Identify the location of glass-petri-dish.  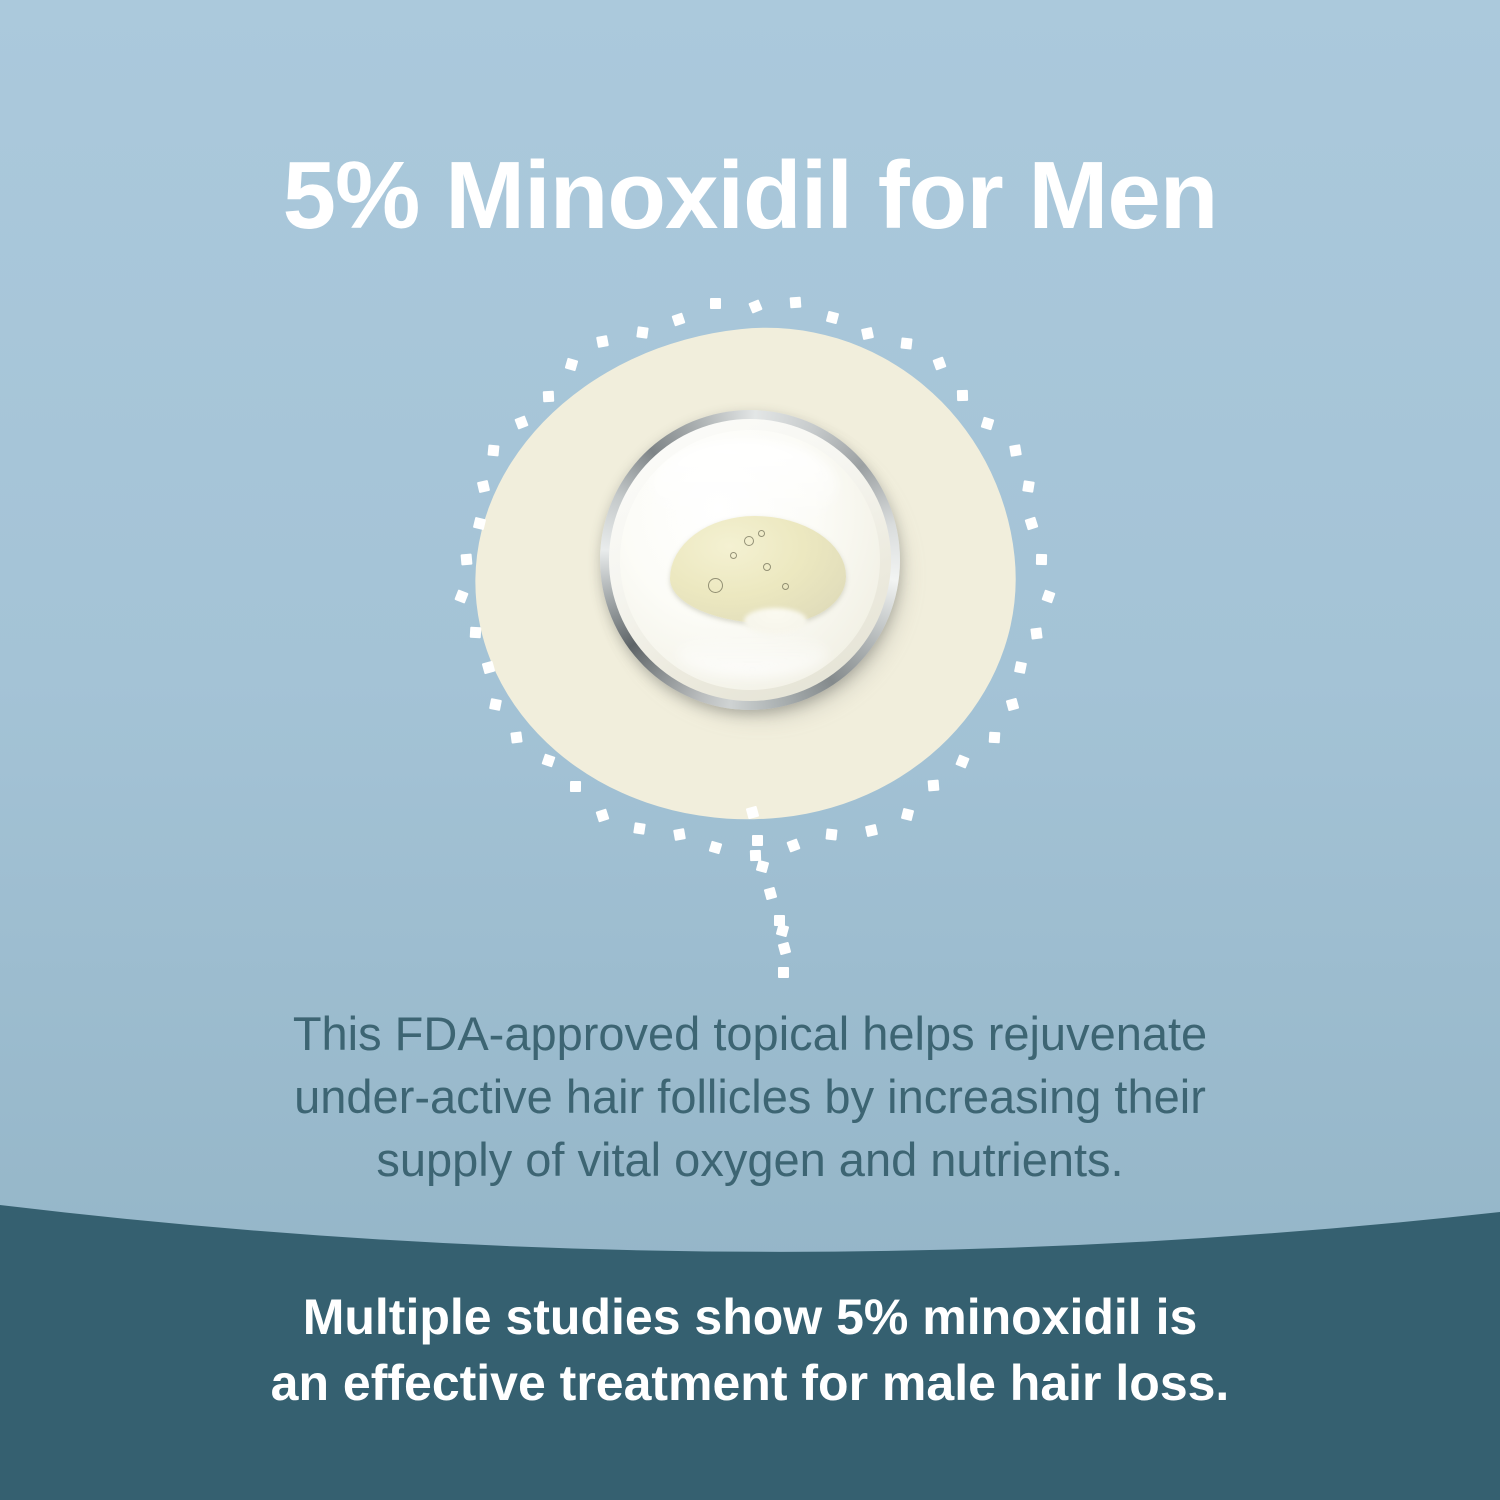
(755, 567).